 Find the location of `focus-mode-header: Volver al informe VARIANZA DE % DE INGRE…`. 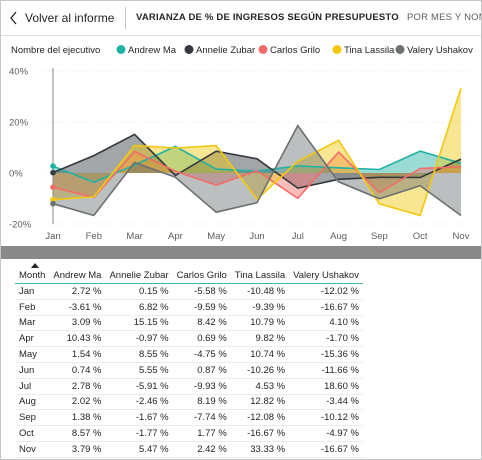

focus-mode-header: Volver al informe VARIANZA DE % DE INGRE… is located at coordinates (241, 18).